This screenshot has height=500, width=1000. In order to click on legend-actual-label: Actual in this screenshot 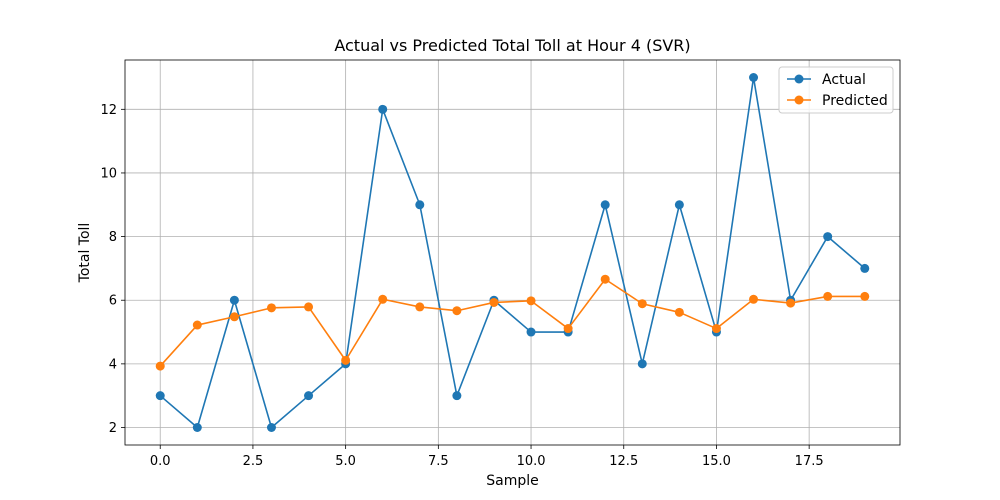, I will do `click(844, 80)`.